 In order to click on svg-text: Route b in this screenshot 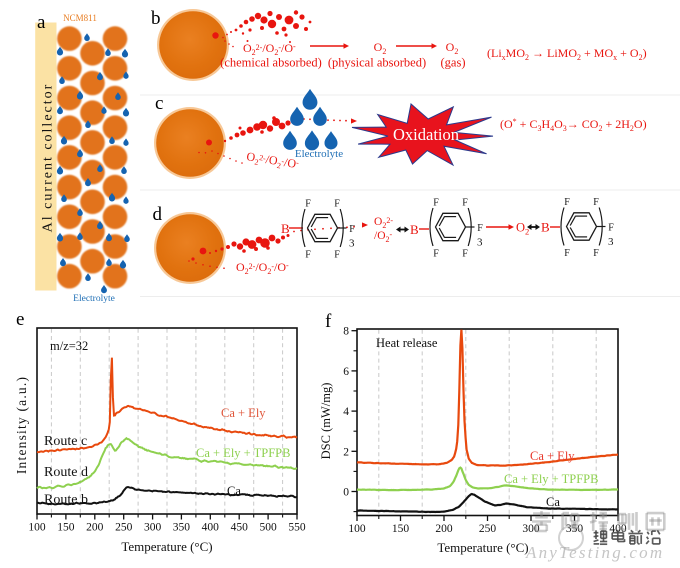, I will do `click(66, 500)`.